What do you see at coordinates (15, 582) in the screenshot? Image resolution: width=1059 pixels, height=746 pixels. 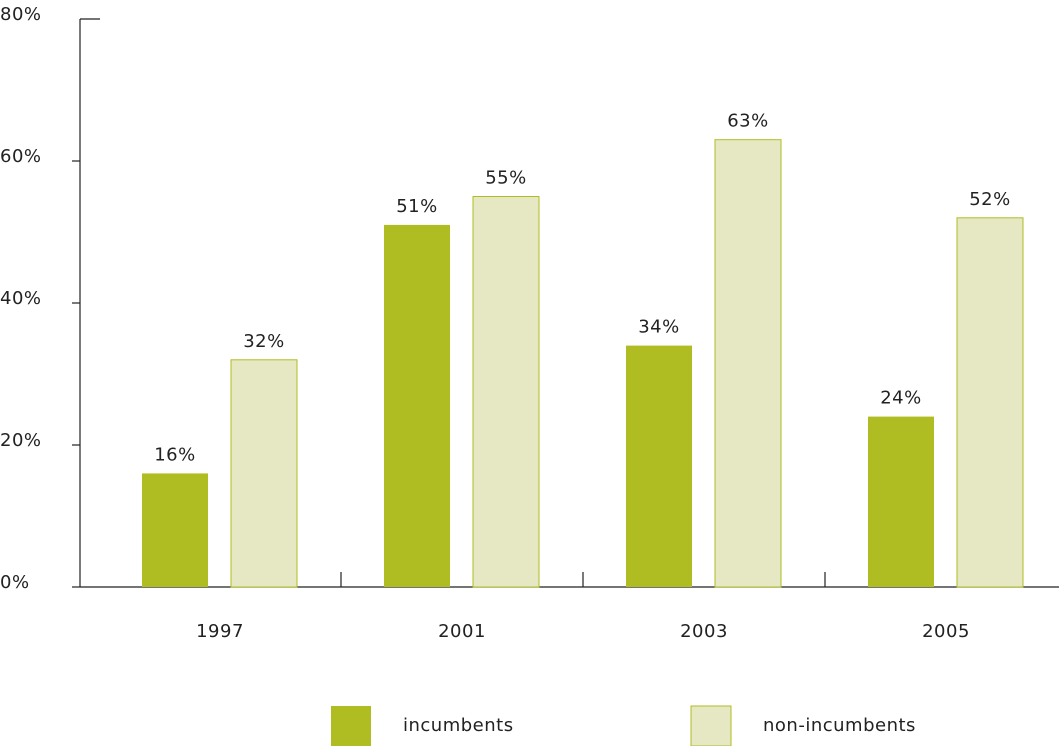 I see `y-tick-label: 0%` at bounding box center [15, 582].